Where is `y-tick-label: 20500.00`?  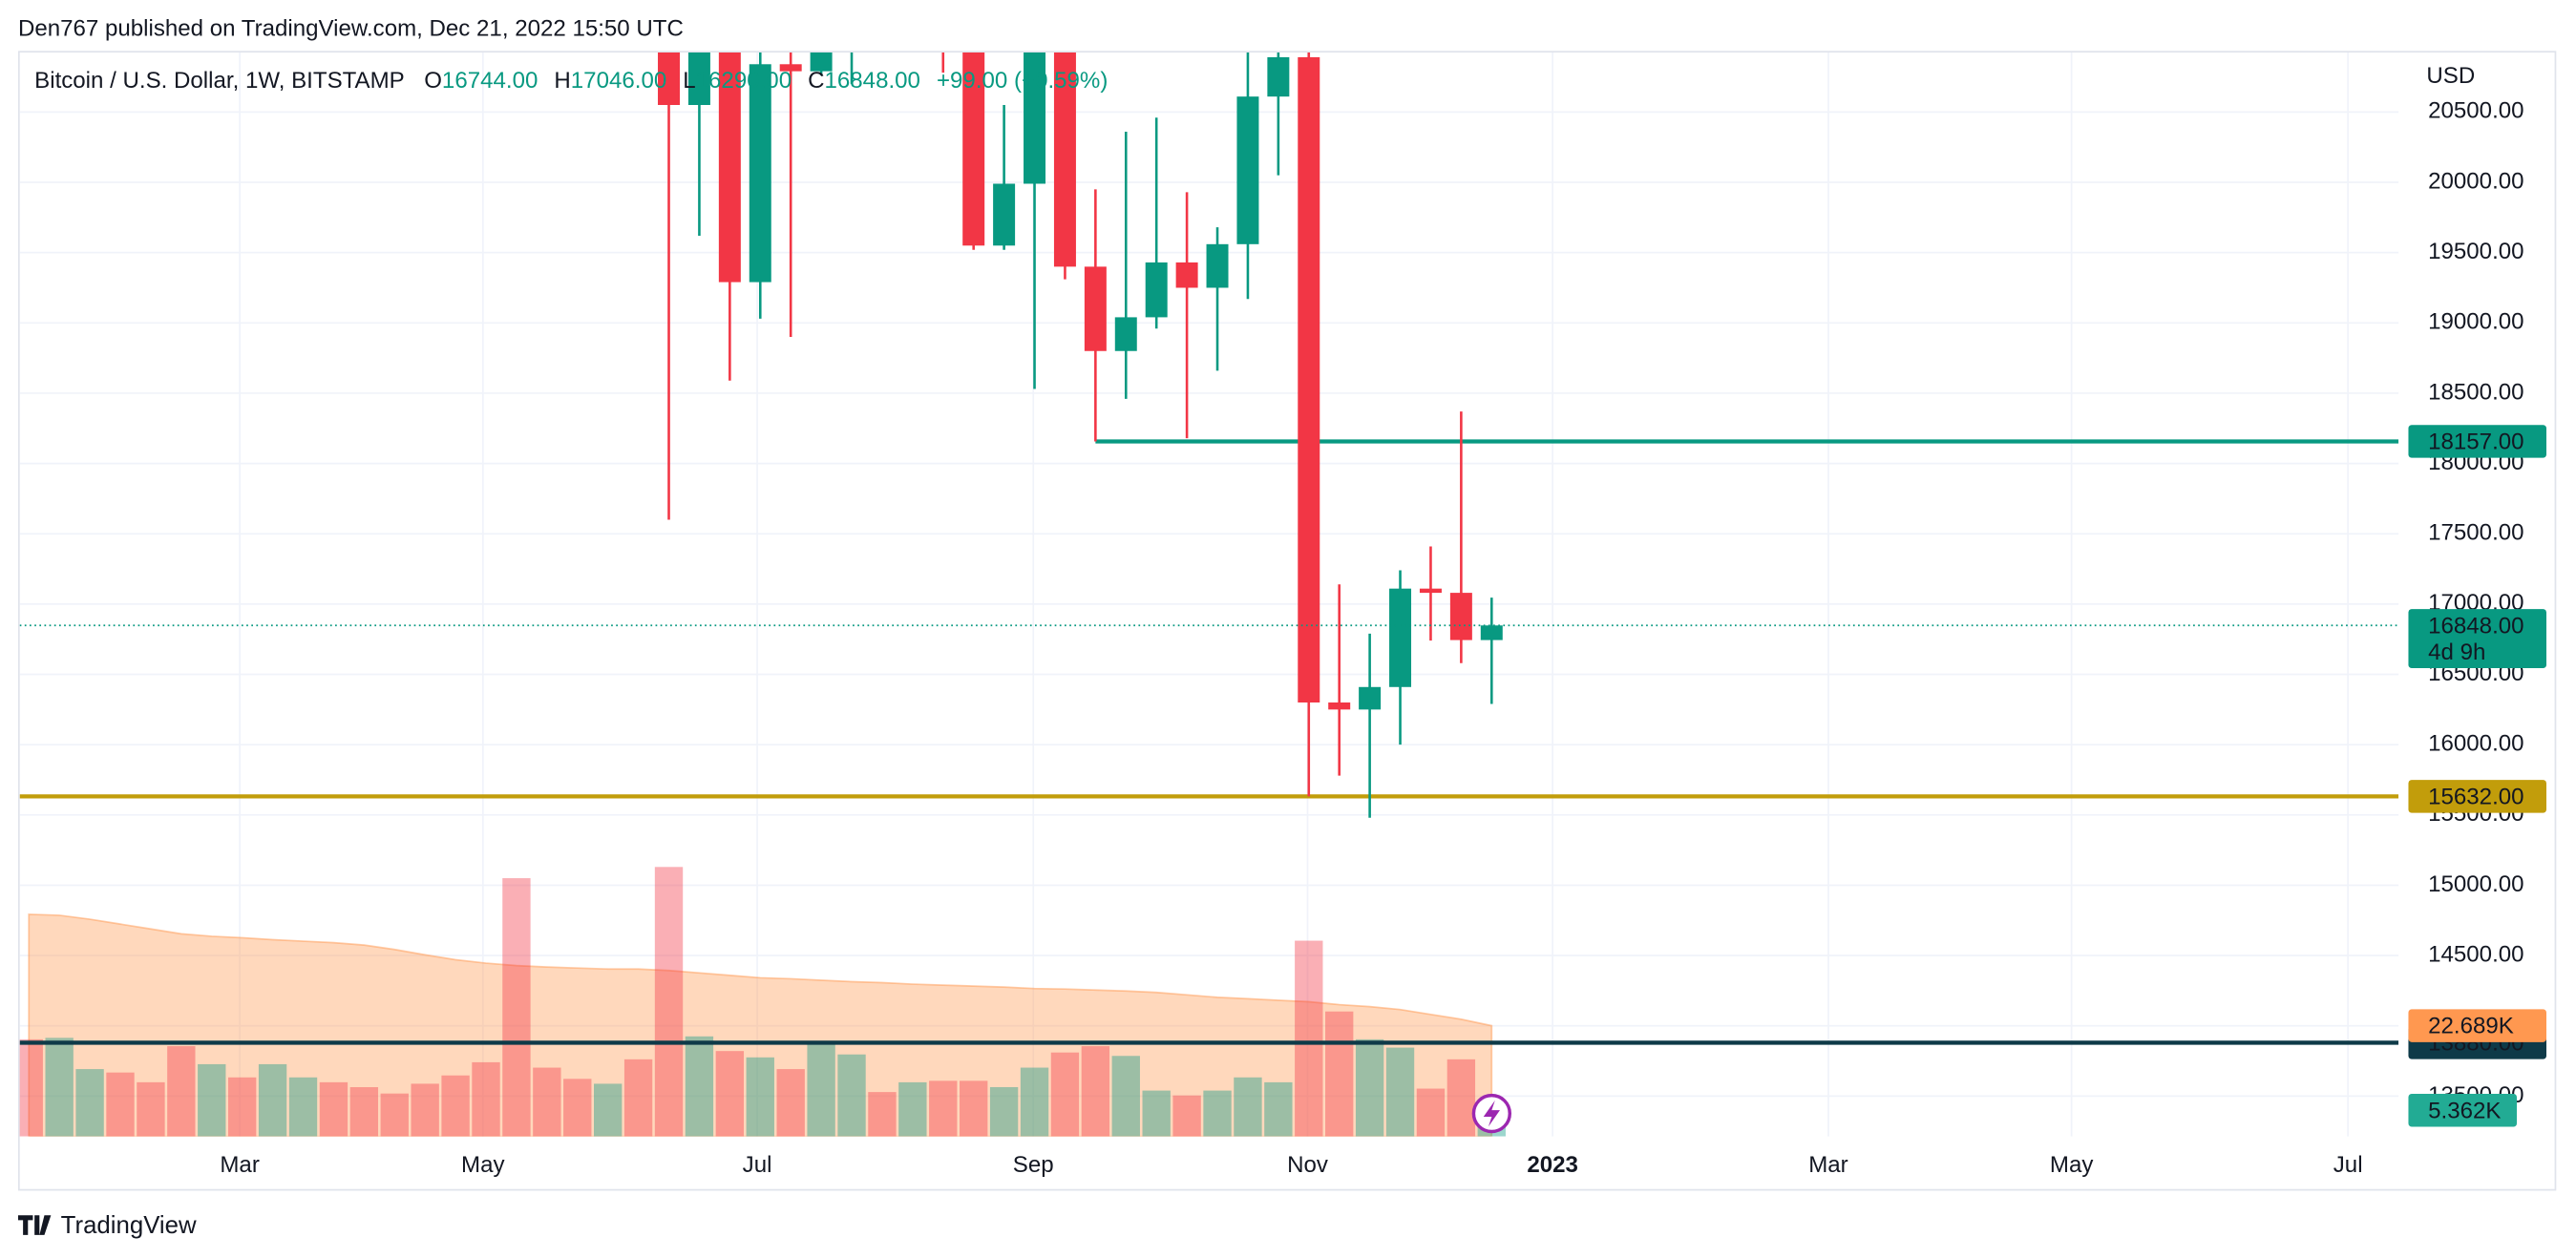
y-tick-label: 20500.00 is located at coordinates (2475, 111).